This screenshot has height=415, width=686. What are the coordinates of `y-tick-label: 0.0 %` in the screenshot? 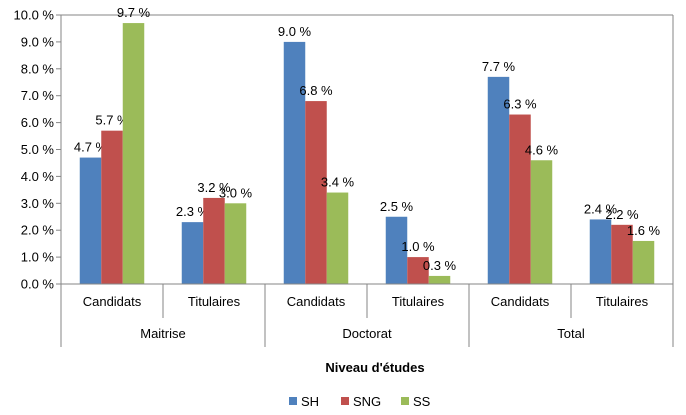 It's located at (38, 284).